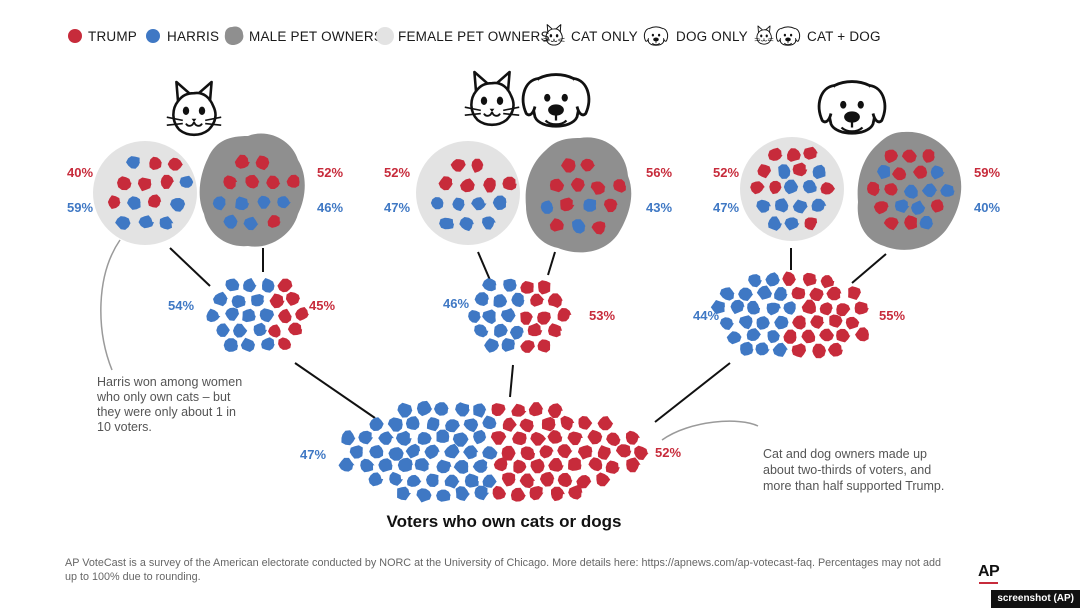 The height and width of the screenshot is (608, 1080). Describe the element at coordinates (193, 36) in the screenshot. I see `legend-harris-label: HARRIS` at that location.